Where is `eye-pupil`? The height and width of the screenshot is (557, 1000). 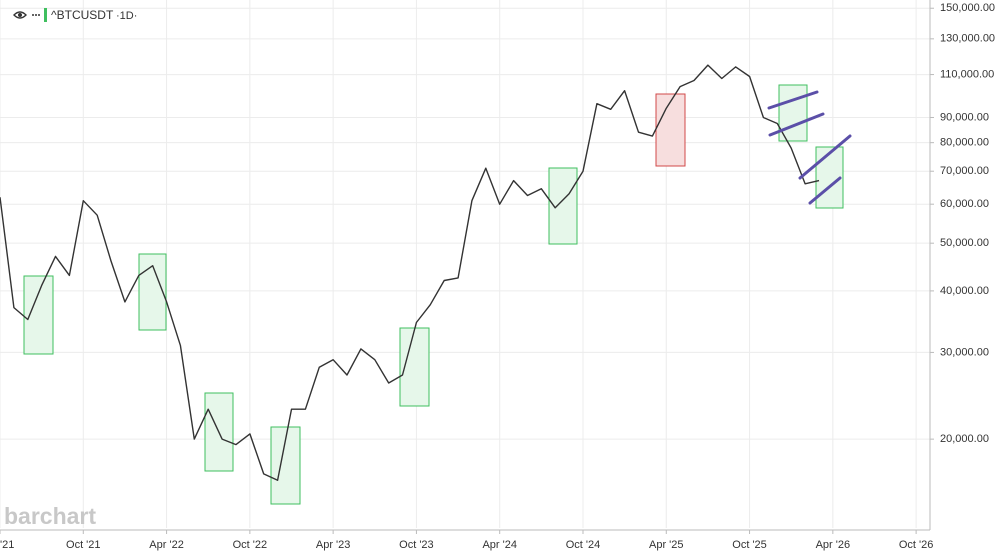 eye-pupil is located at coordinates (20, 15).